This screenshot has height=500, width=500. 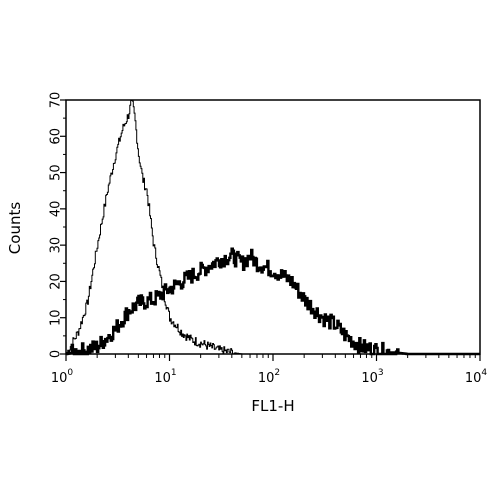 I want to click on y-axis: 0 10 20 30 40 50 60 70, so click(x=57, y=225).